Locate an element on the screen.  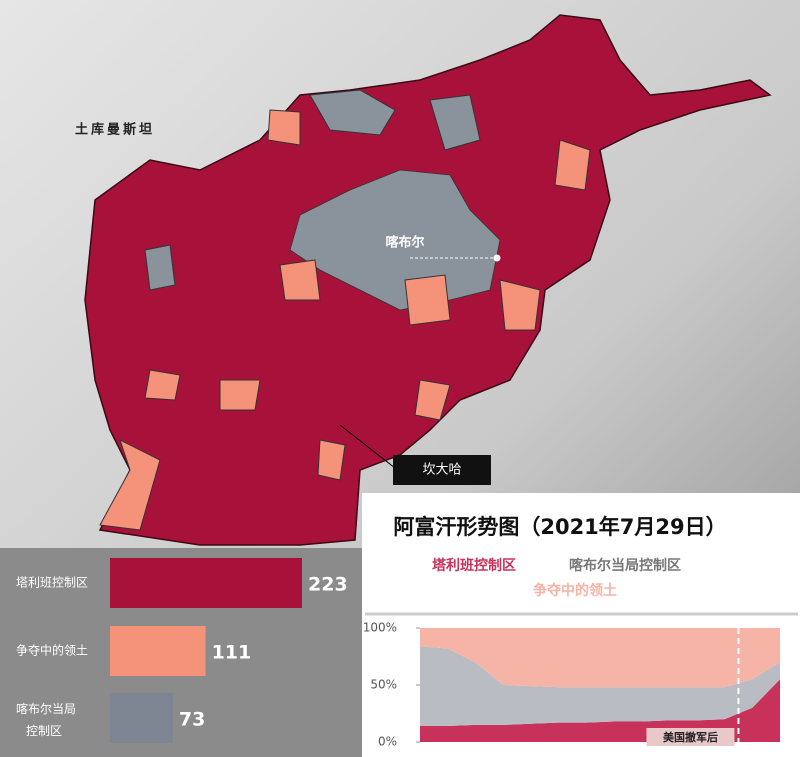
annotation: 美国撤军后 is located at coordinates (690, 737).